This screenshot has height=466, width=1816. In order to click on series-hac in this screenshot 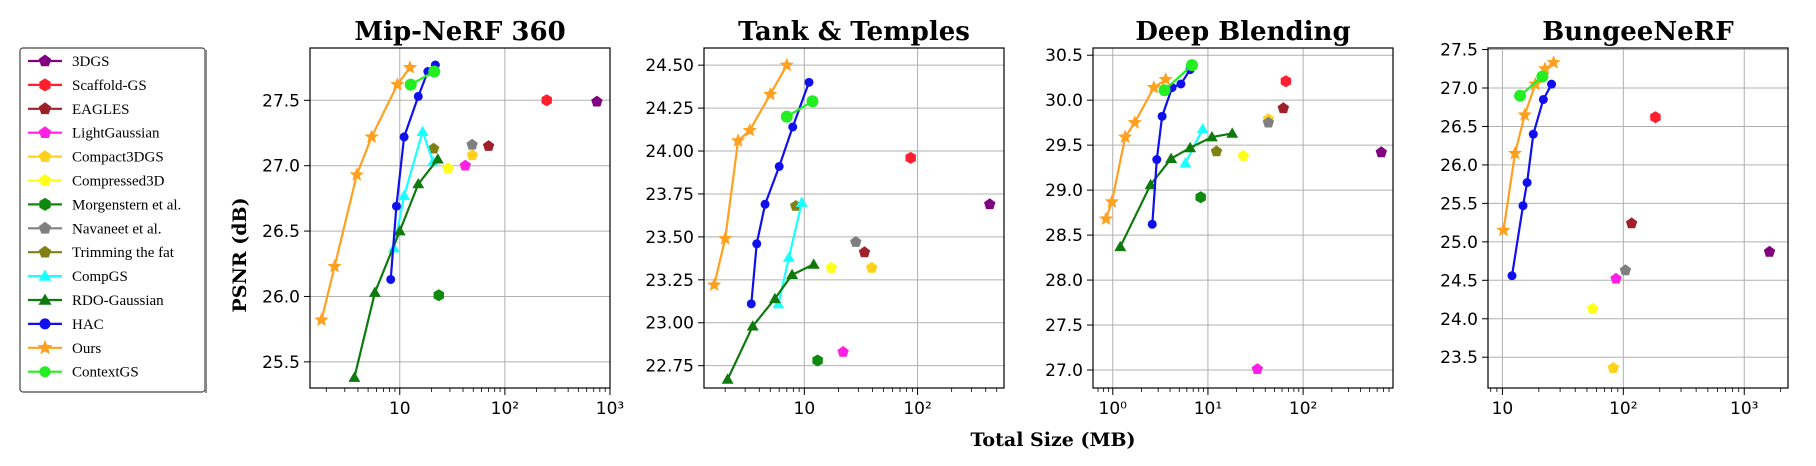, I will do `click(1532, 180)`.